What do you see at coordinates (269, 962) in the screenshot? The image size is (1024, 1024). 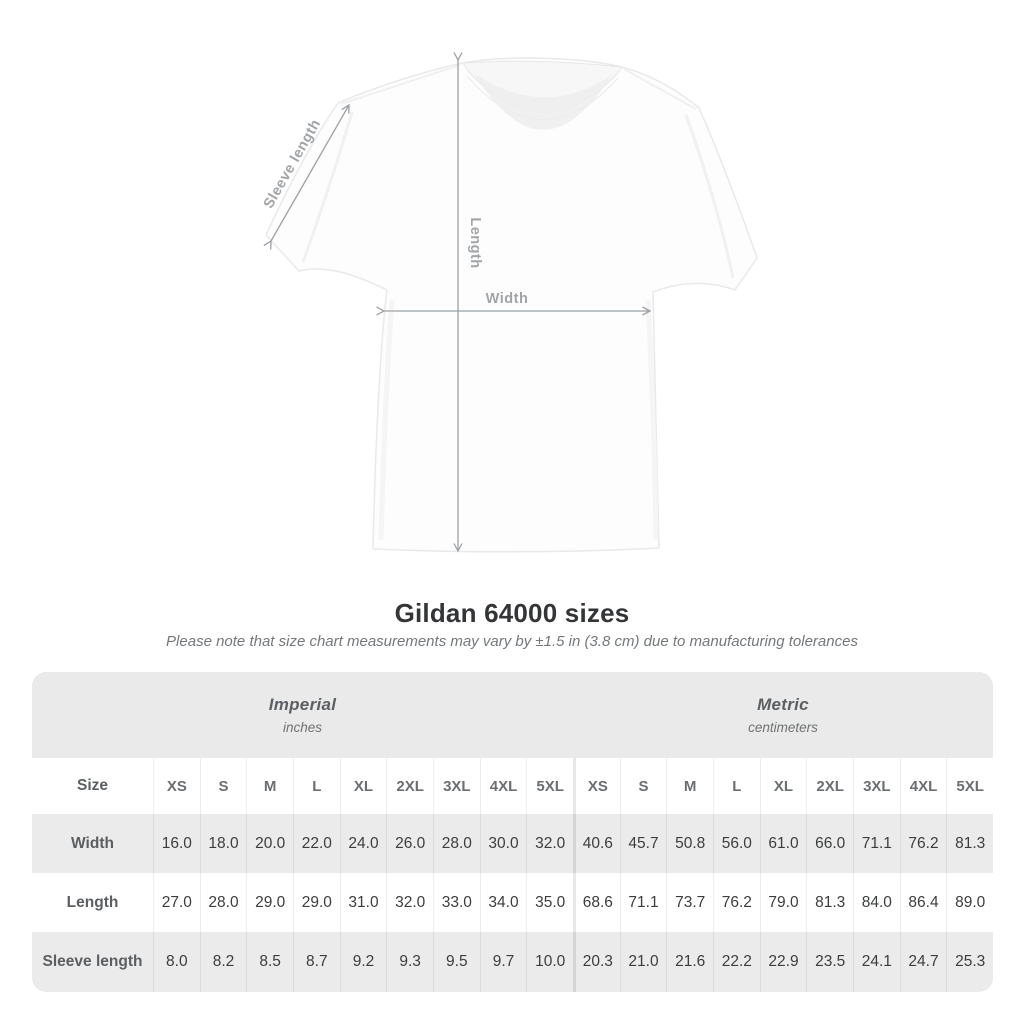 I see `value-cell: 8.5` at bounding box center [269, 962].